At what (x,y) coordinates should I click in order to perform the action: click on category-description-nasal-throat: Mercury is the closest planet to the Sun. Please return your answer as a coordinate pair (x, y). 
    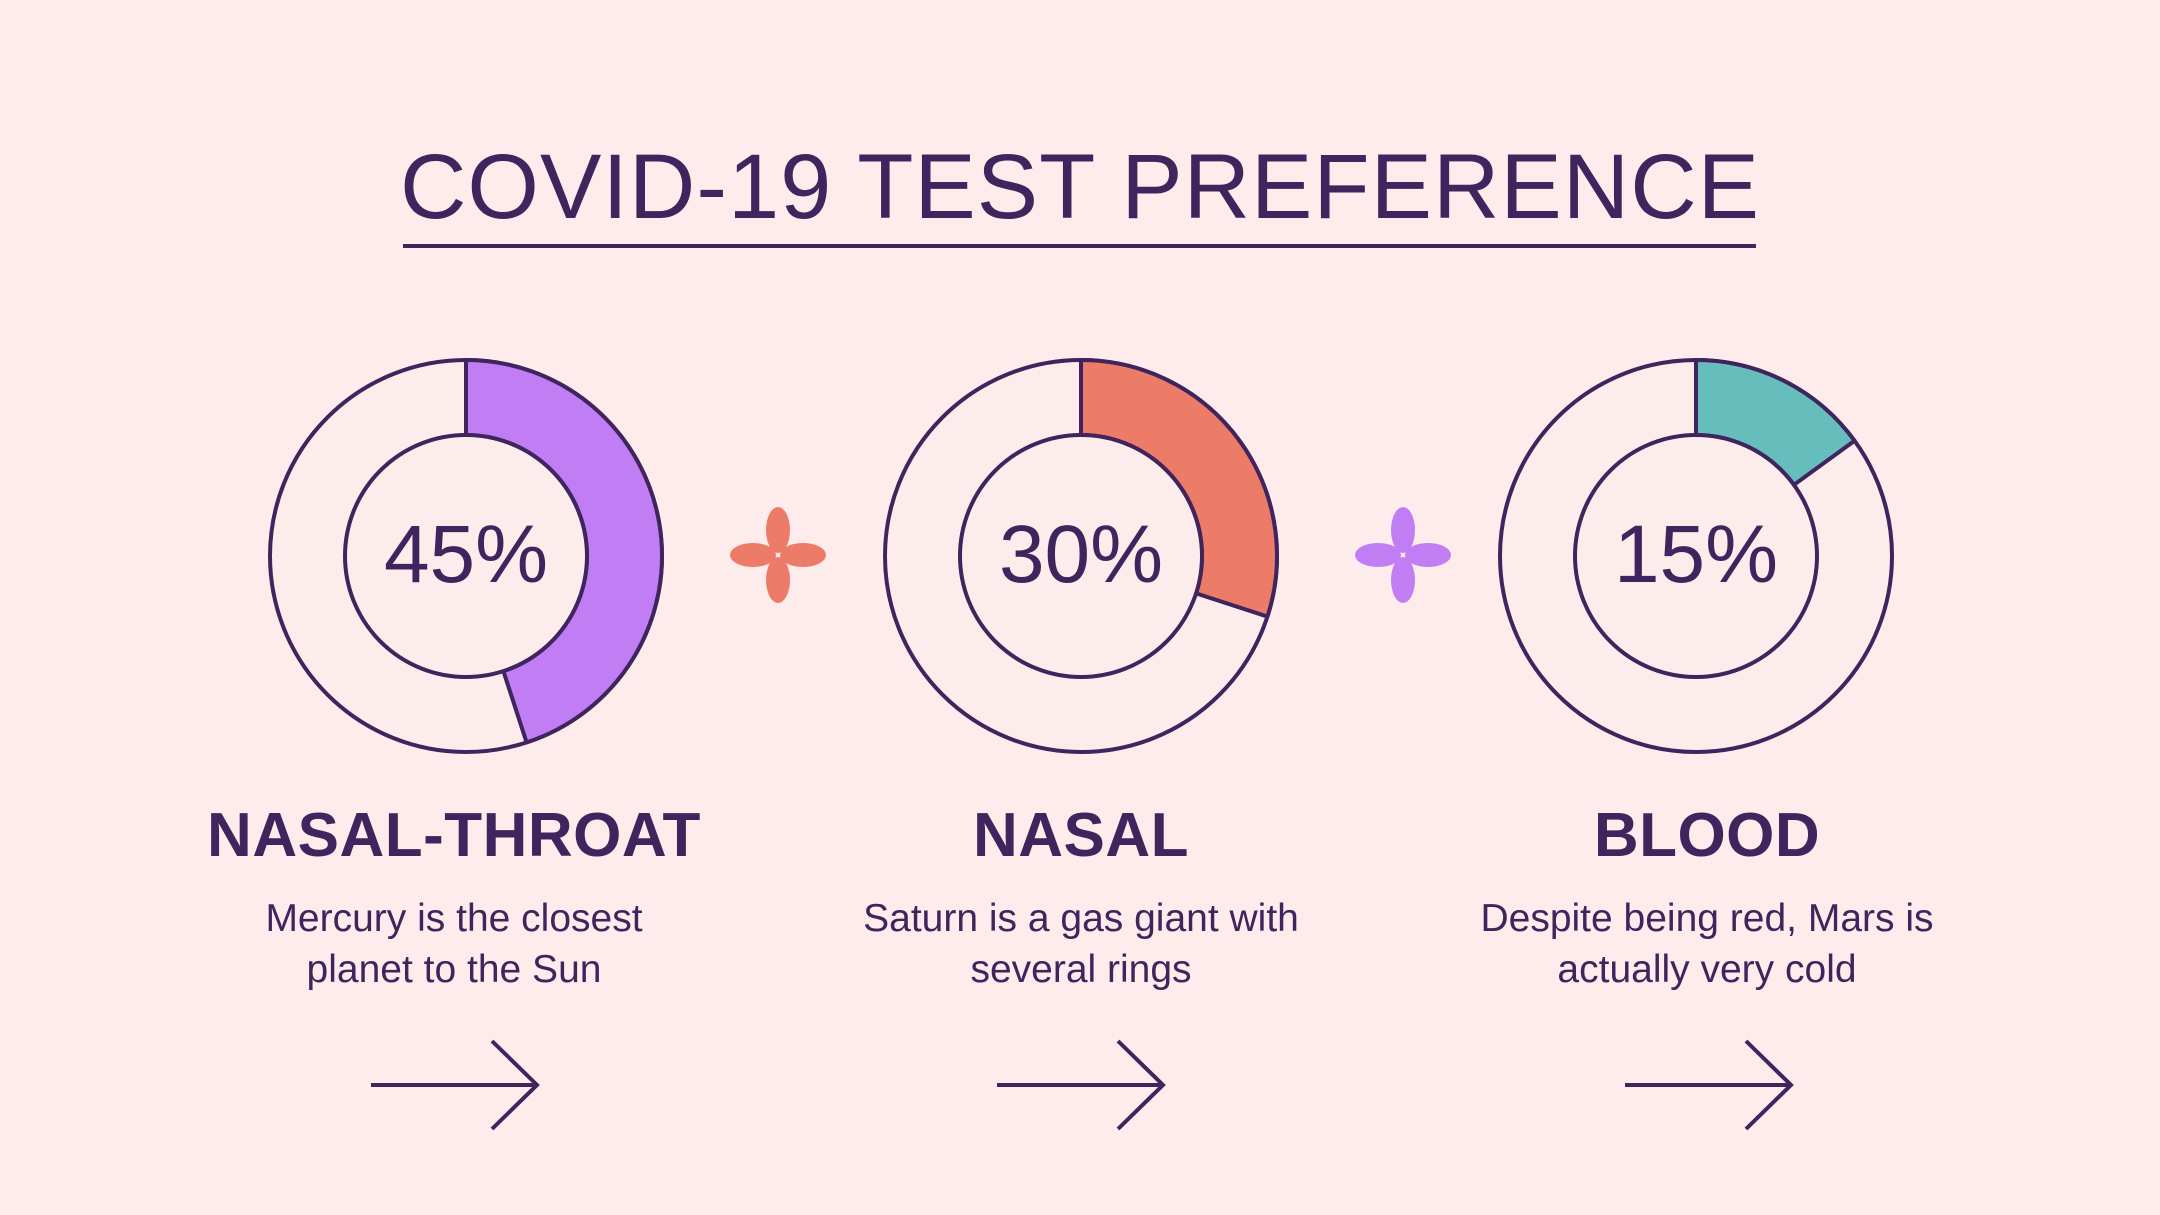
    Looking at the image, I should click on (454, 944).